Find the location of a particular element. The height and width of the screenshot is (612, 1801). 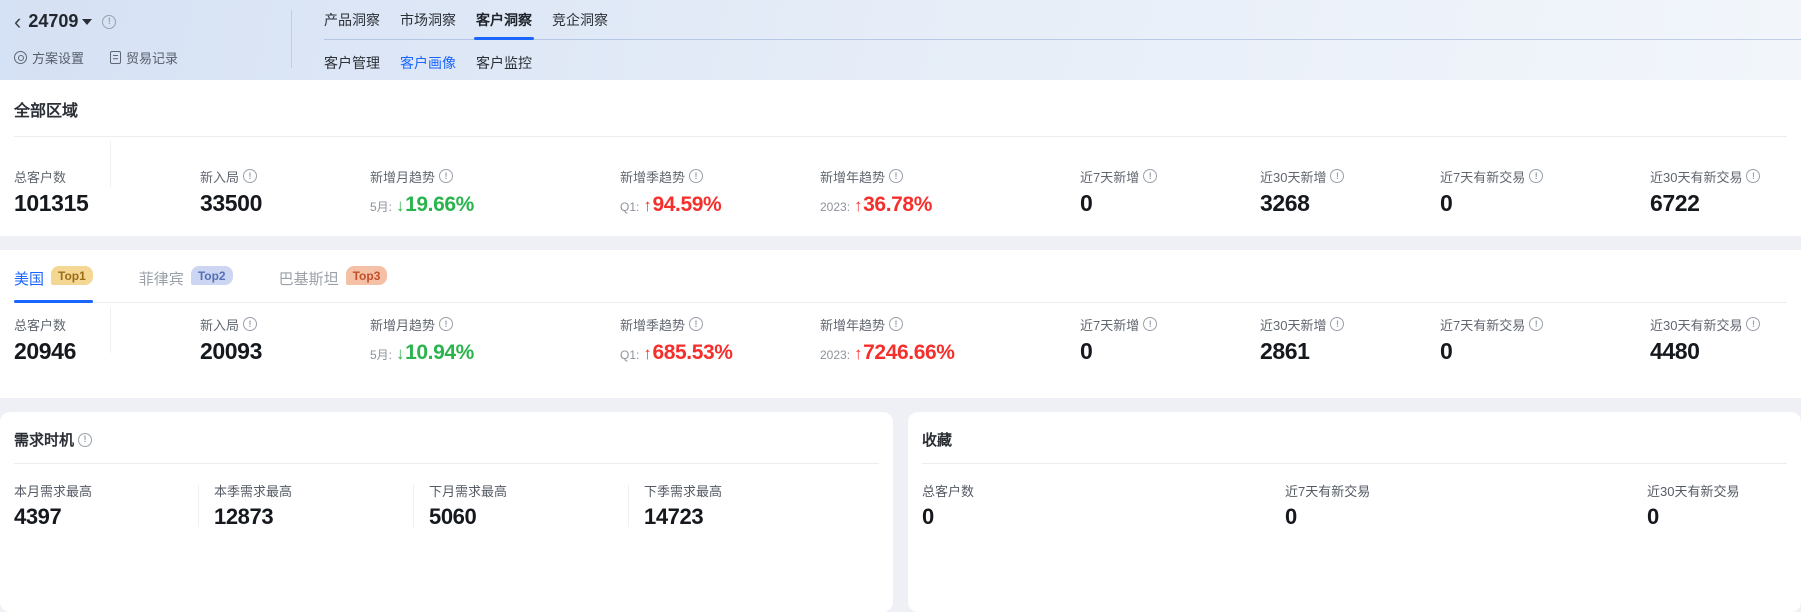

metric-label: 近7天有新交易 is located at coordinates (1466, 490).